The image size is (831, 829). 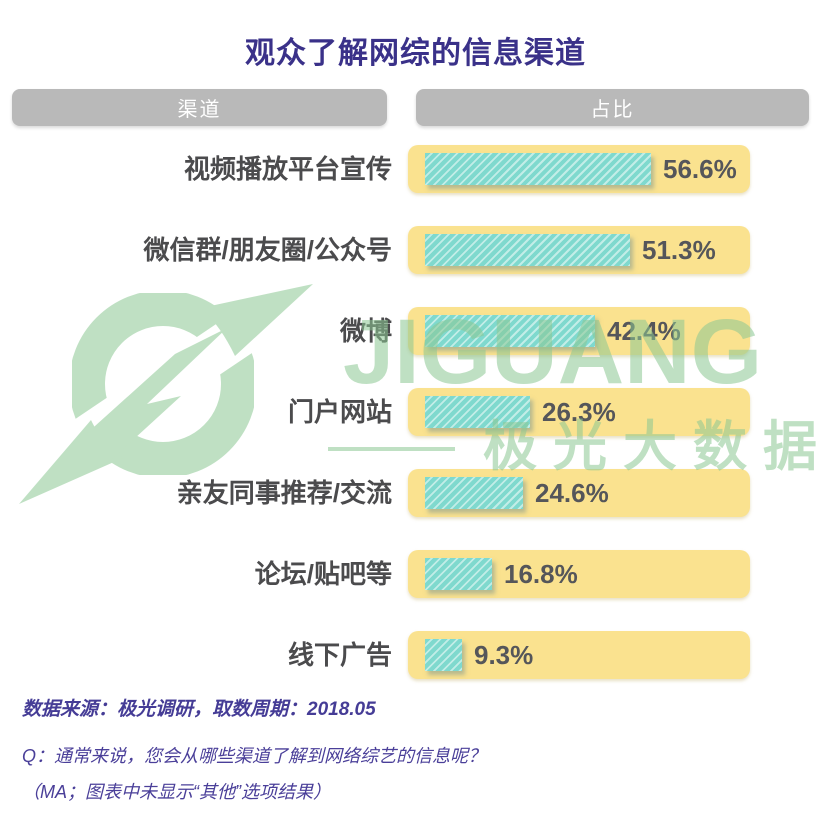 I want to click on category-label: 线下广告, so click(x=339, y=655).